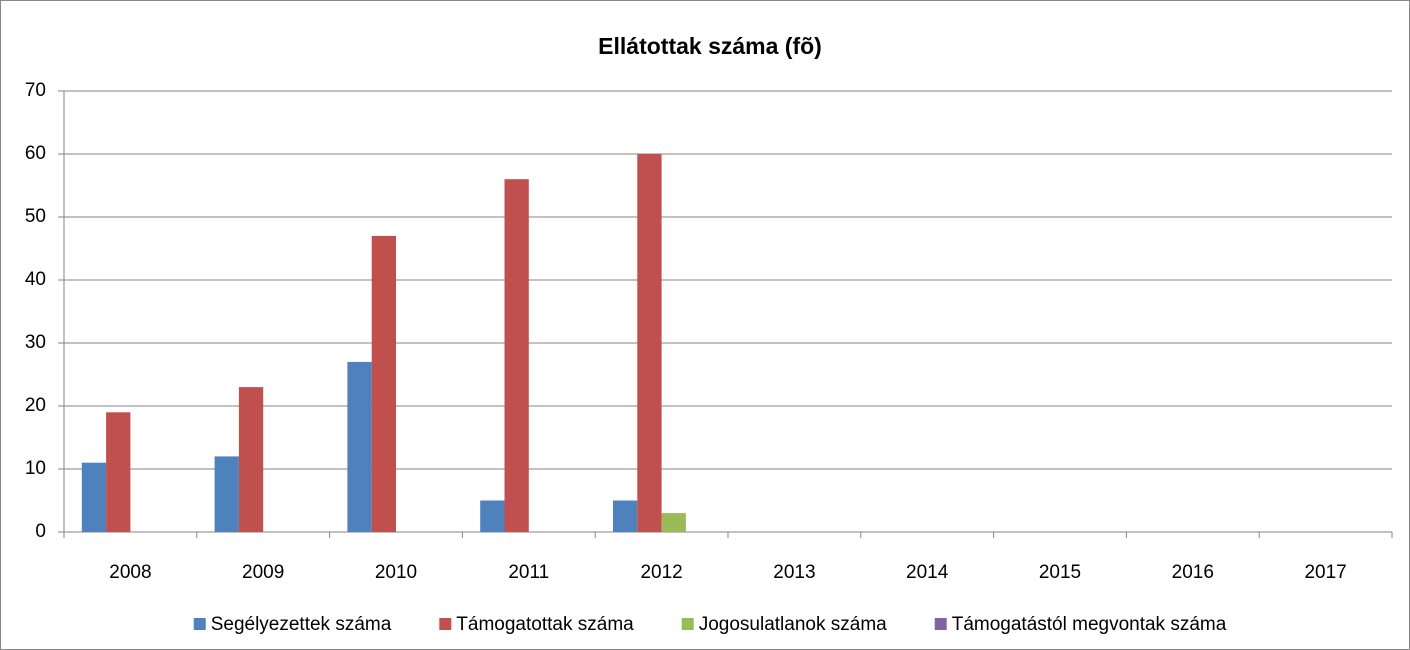  What do you see at coordinates (35, 405) in the screenshot?
I see `y-tick-label: 20` at bounding box center [35, 405].